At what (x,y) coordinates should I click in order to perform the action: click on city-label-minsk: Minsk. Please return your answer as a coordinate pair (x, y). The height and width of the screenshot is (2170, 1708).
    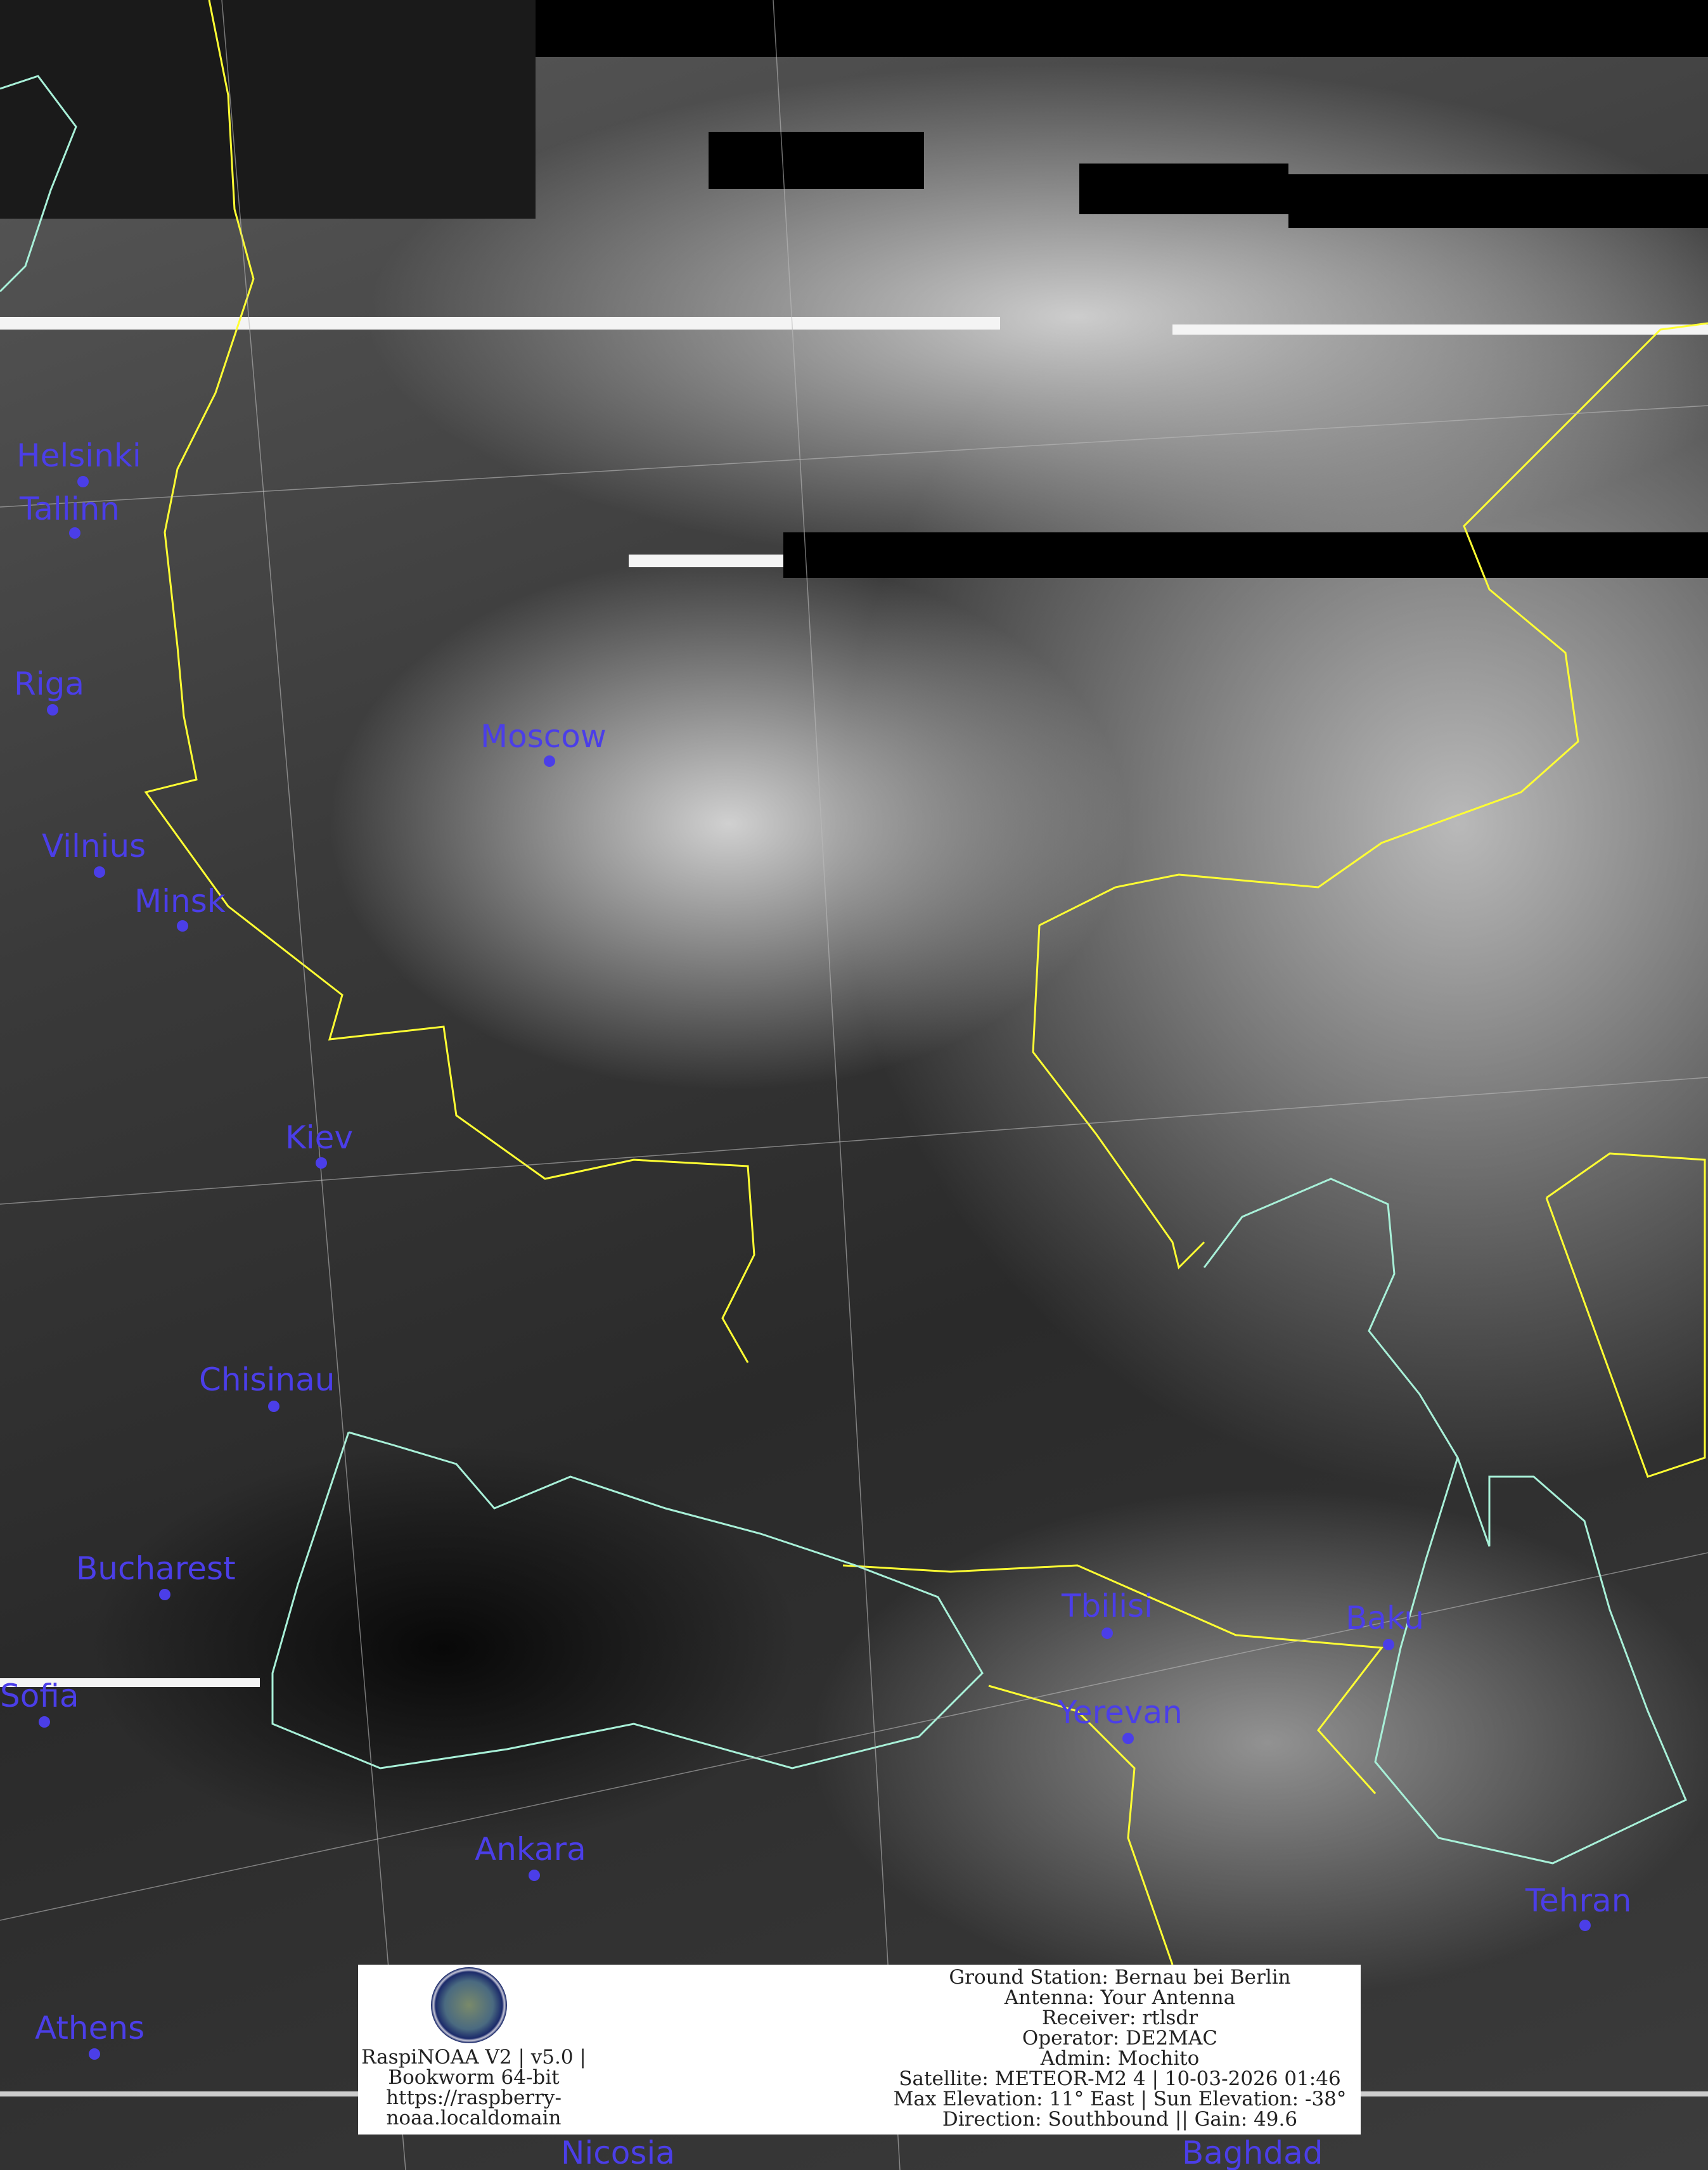
    Looking at the image, I should click on (180, 902).